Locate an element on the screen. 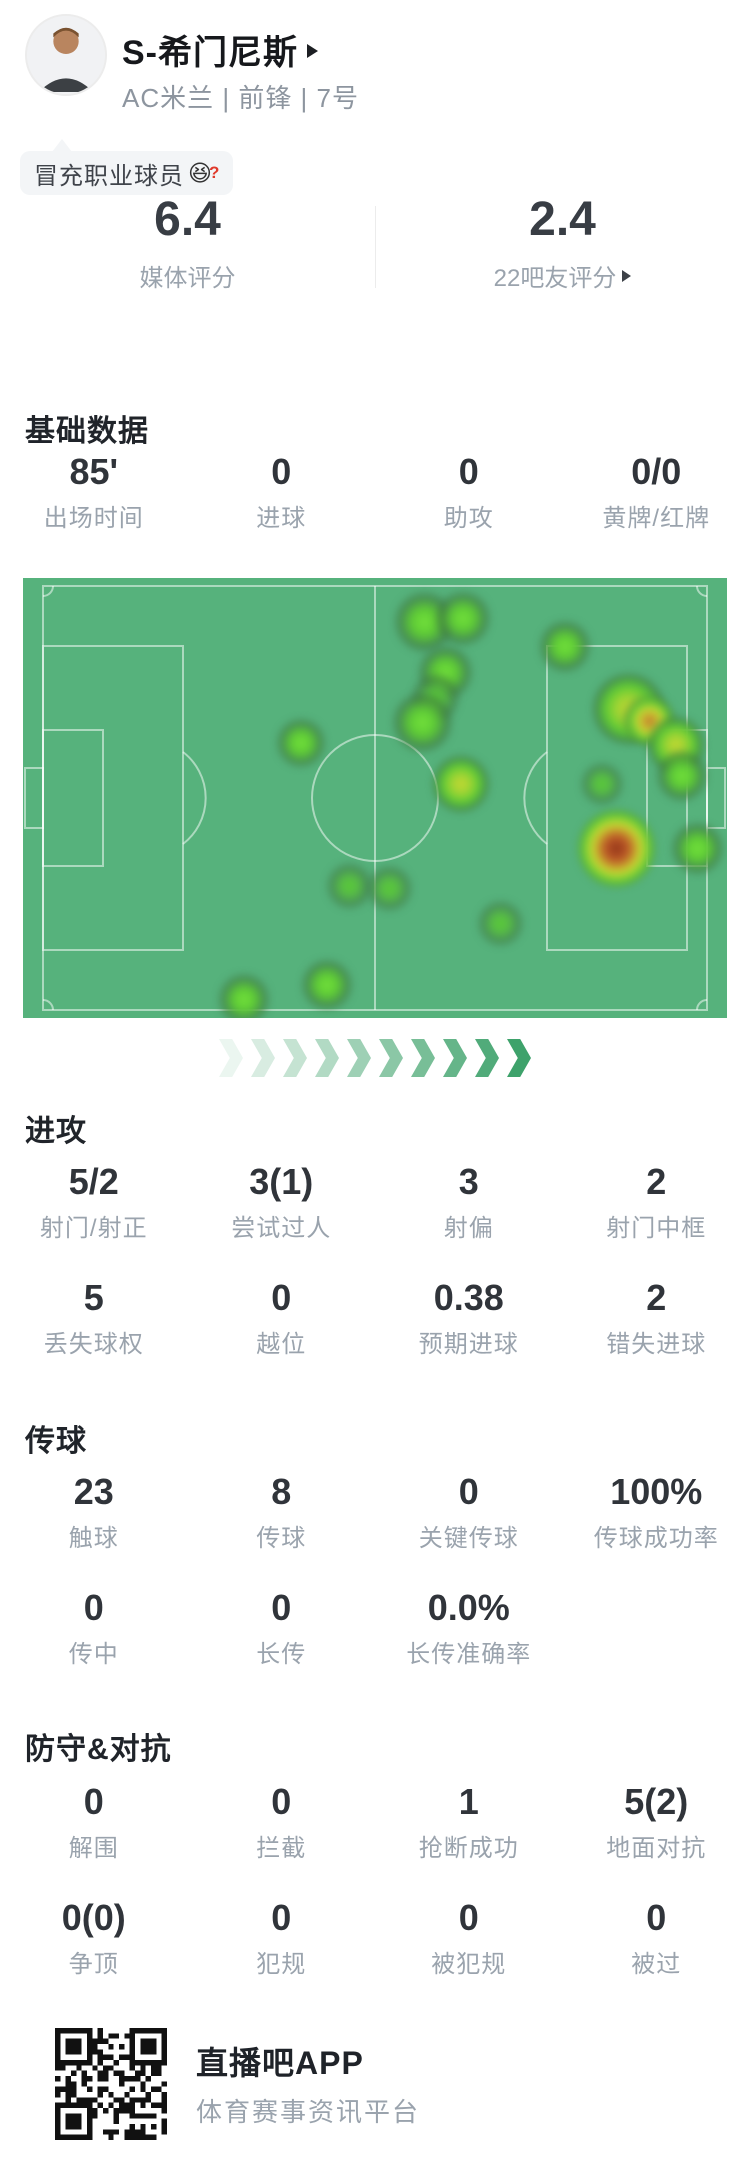  avatar is located at coordinates (66, 55).